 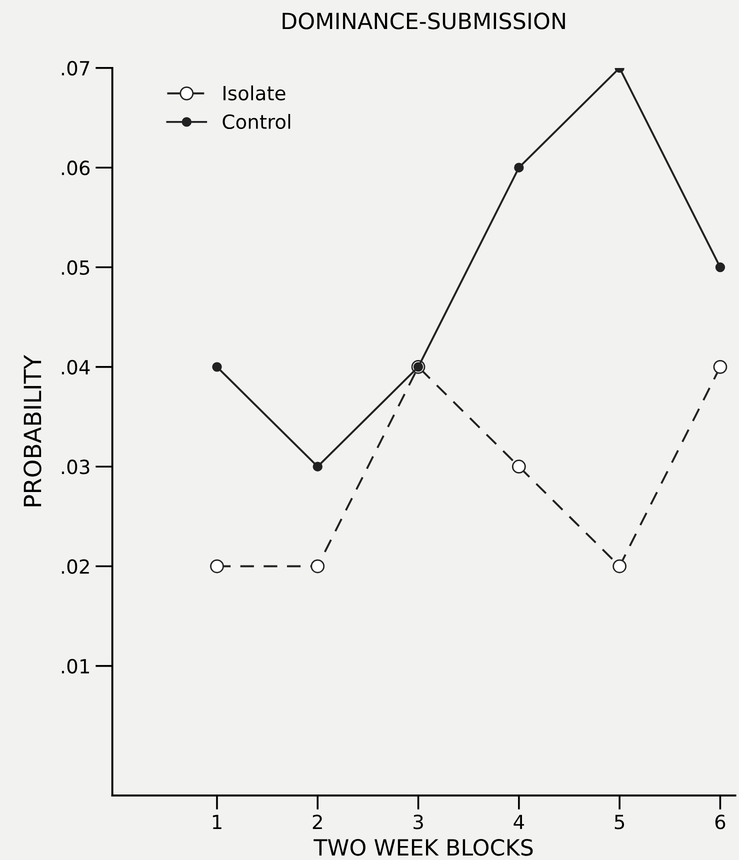 What do you see at coordinates (76, 68) in the screenshot?
I see `y-tick-label: .07` at bounding box center [76, 68].